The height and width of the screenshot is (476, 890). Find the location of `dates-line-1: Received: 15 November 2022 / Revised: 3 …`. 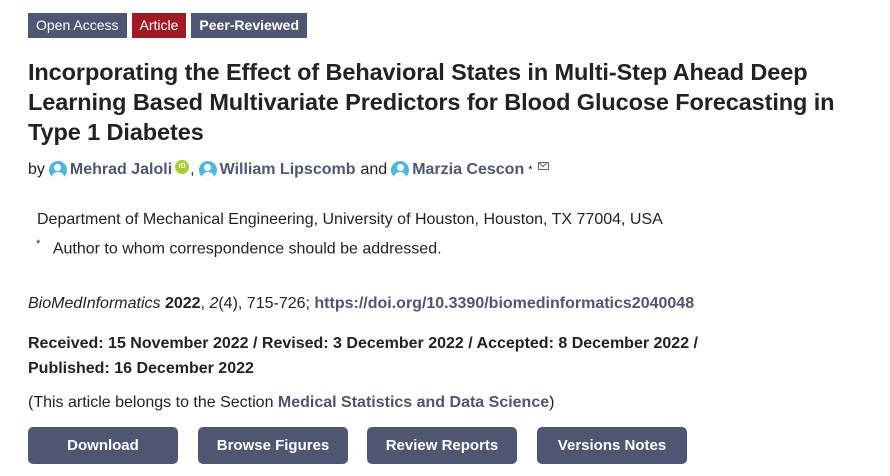

dates-line-1: Received: 15 November 2022 / Revised: 3 … is located at coordinates (363, 343).